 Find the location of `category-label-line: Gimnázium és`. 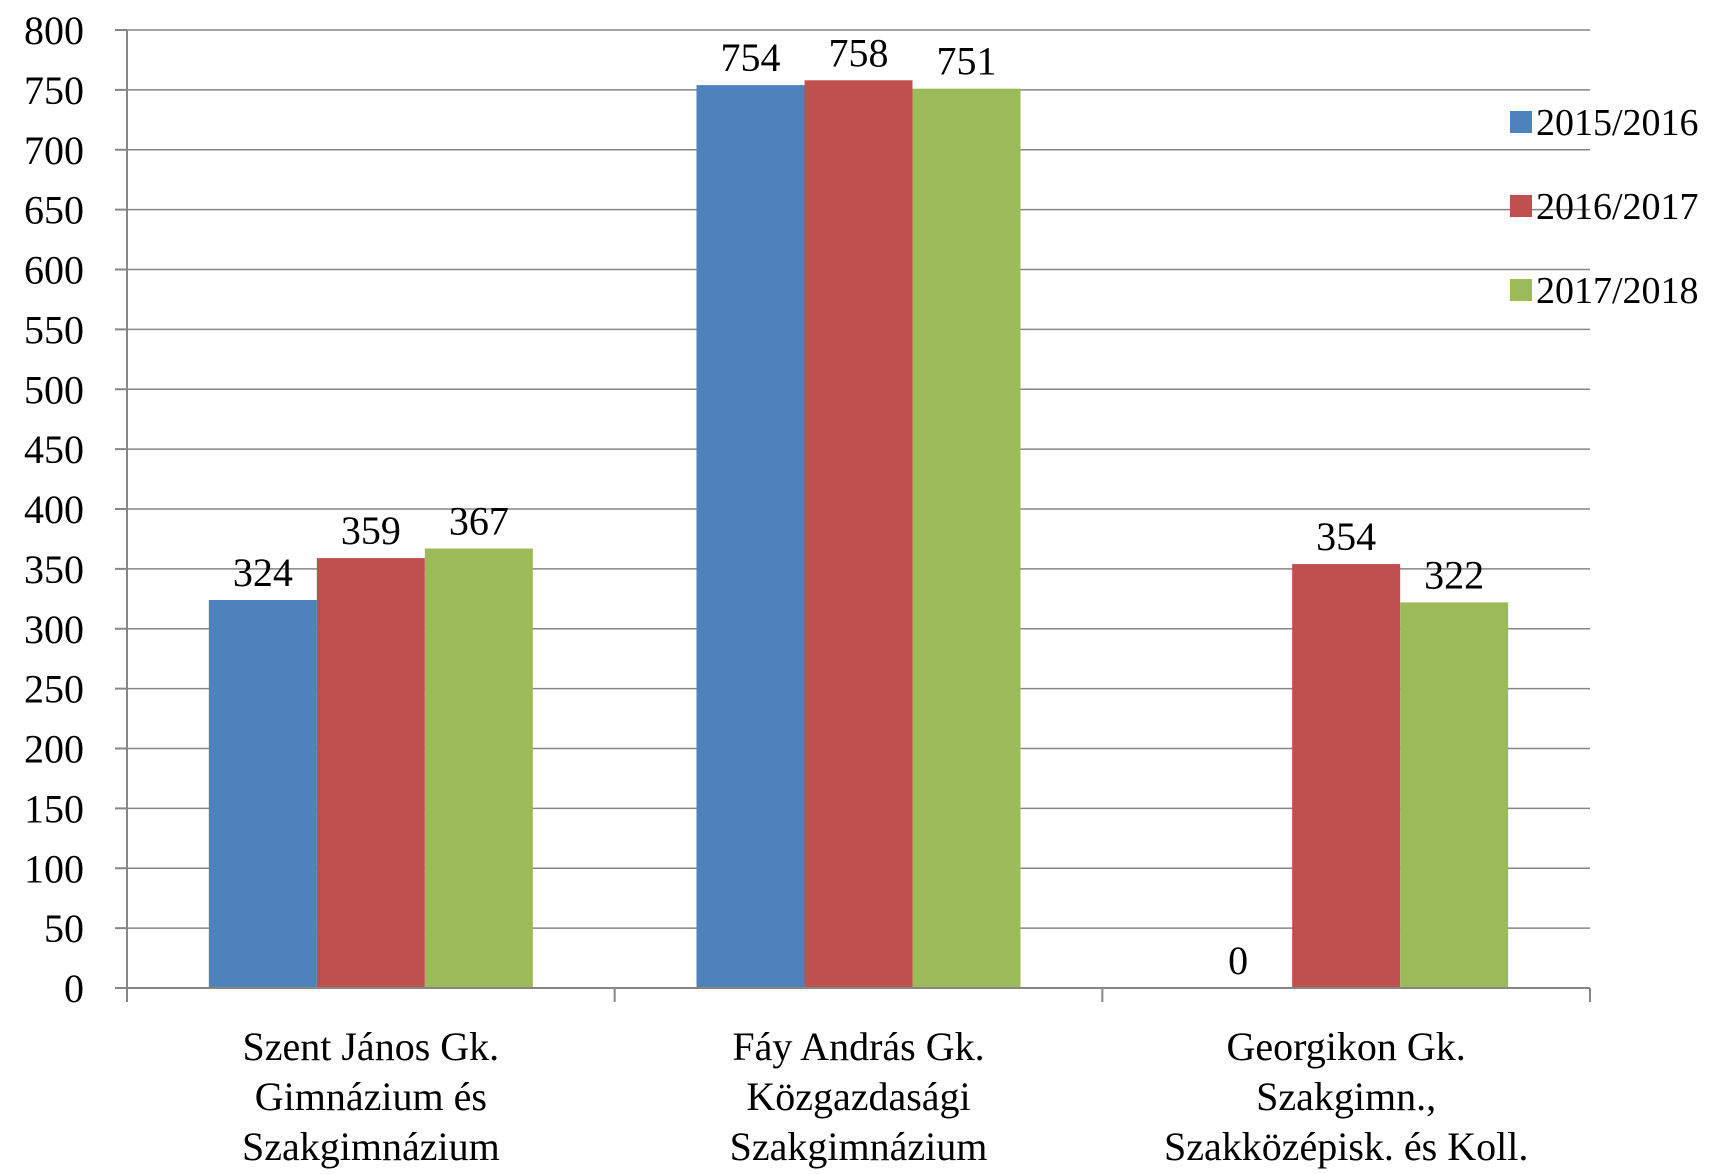

category-label-line: Gimnázium és is located at coordinates (371, 1096).